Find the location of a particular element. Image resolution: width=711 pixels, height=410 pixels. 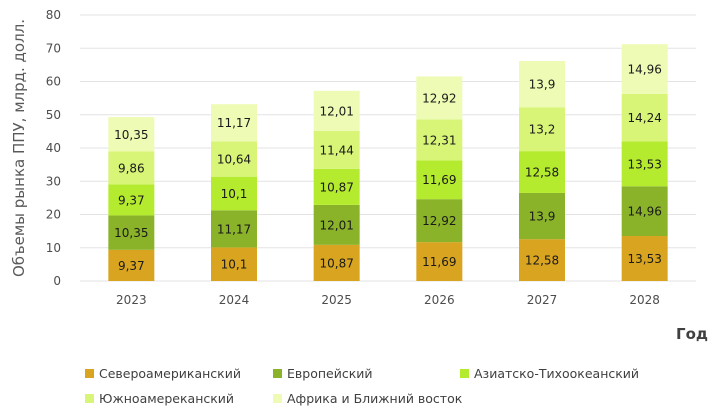

legend-label: Азиатско-Тихоокеанский is located at coordinates (556, 373).